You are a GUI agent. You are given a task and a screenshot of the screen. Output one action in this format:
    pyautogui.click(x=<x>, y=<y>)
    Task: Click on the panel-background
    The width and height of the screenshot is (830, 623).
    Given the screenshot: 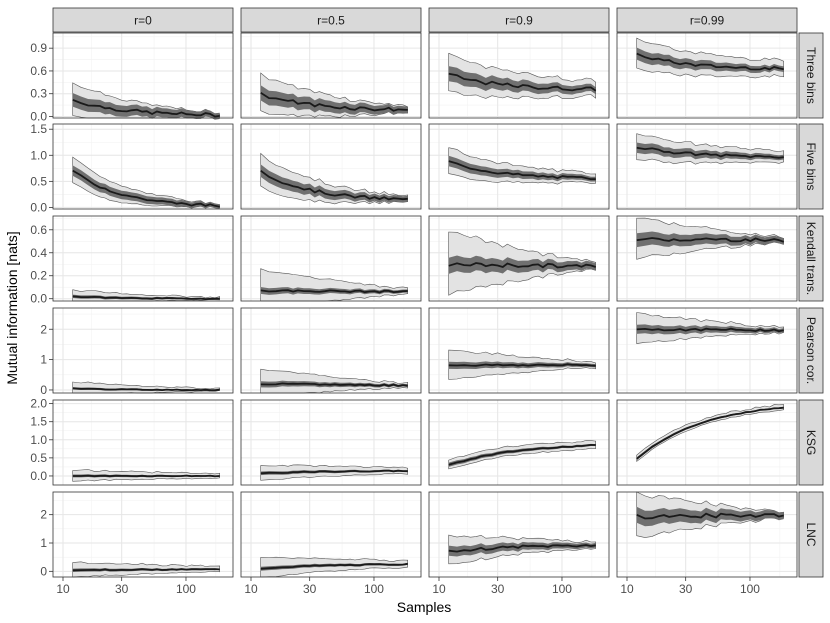 What is the action you would take?
    pyautogui.click(x=143, y=258)
    